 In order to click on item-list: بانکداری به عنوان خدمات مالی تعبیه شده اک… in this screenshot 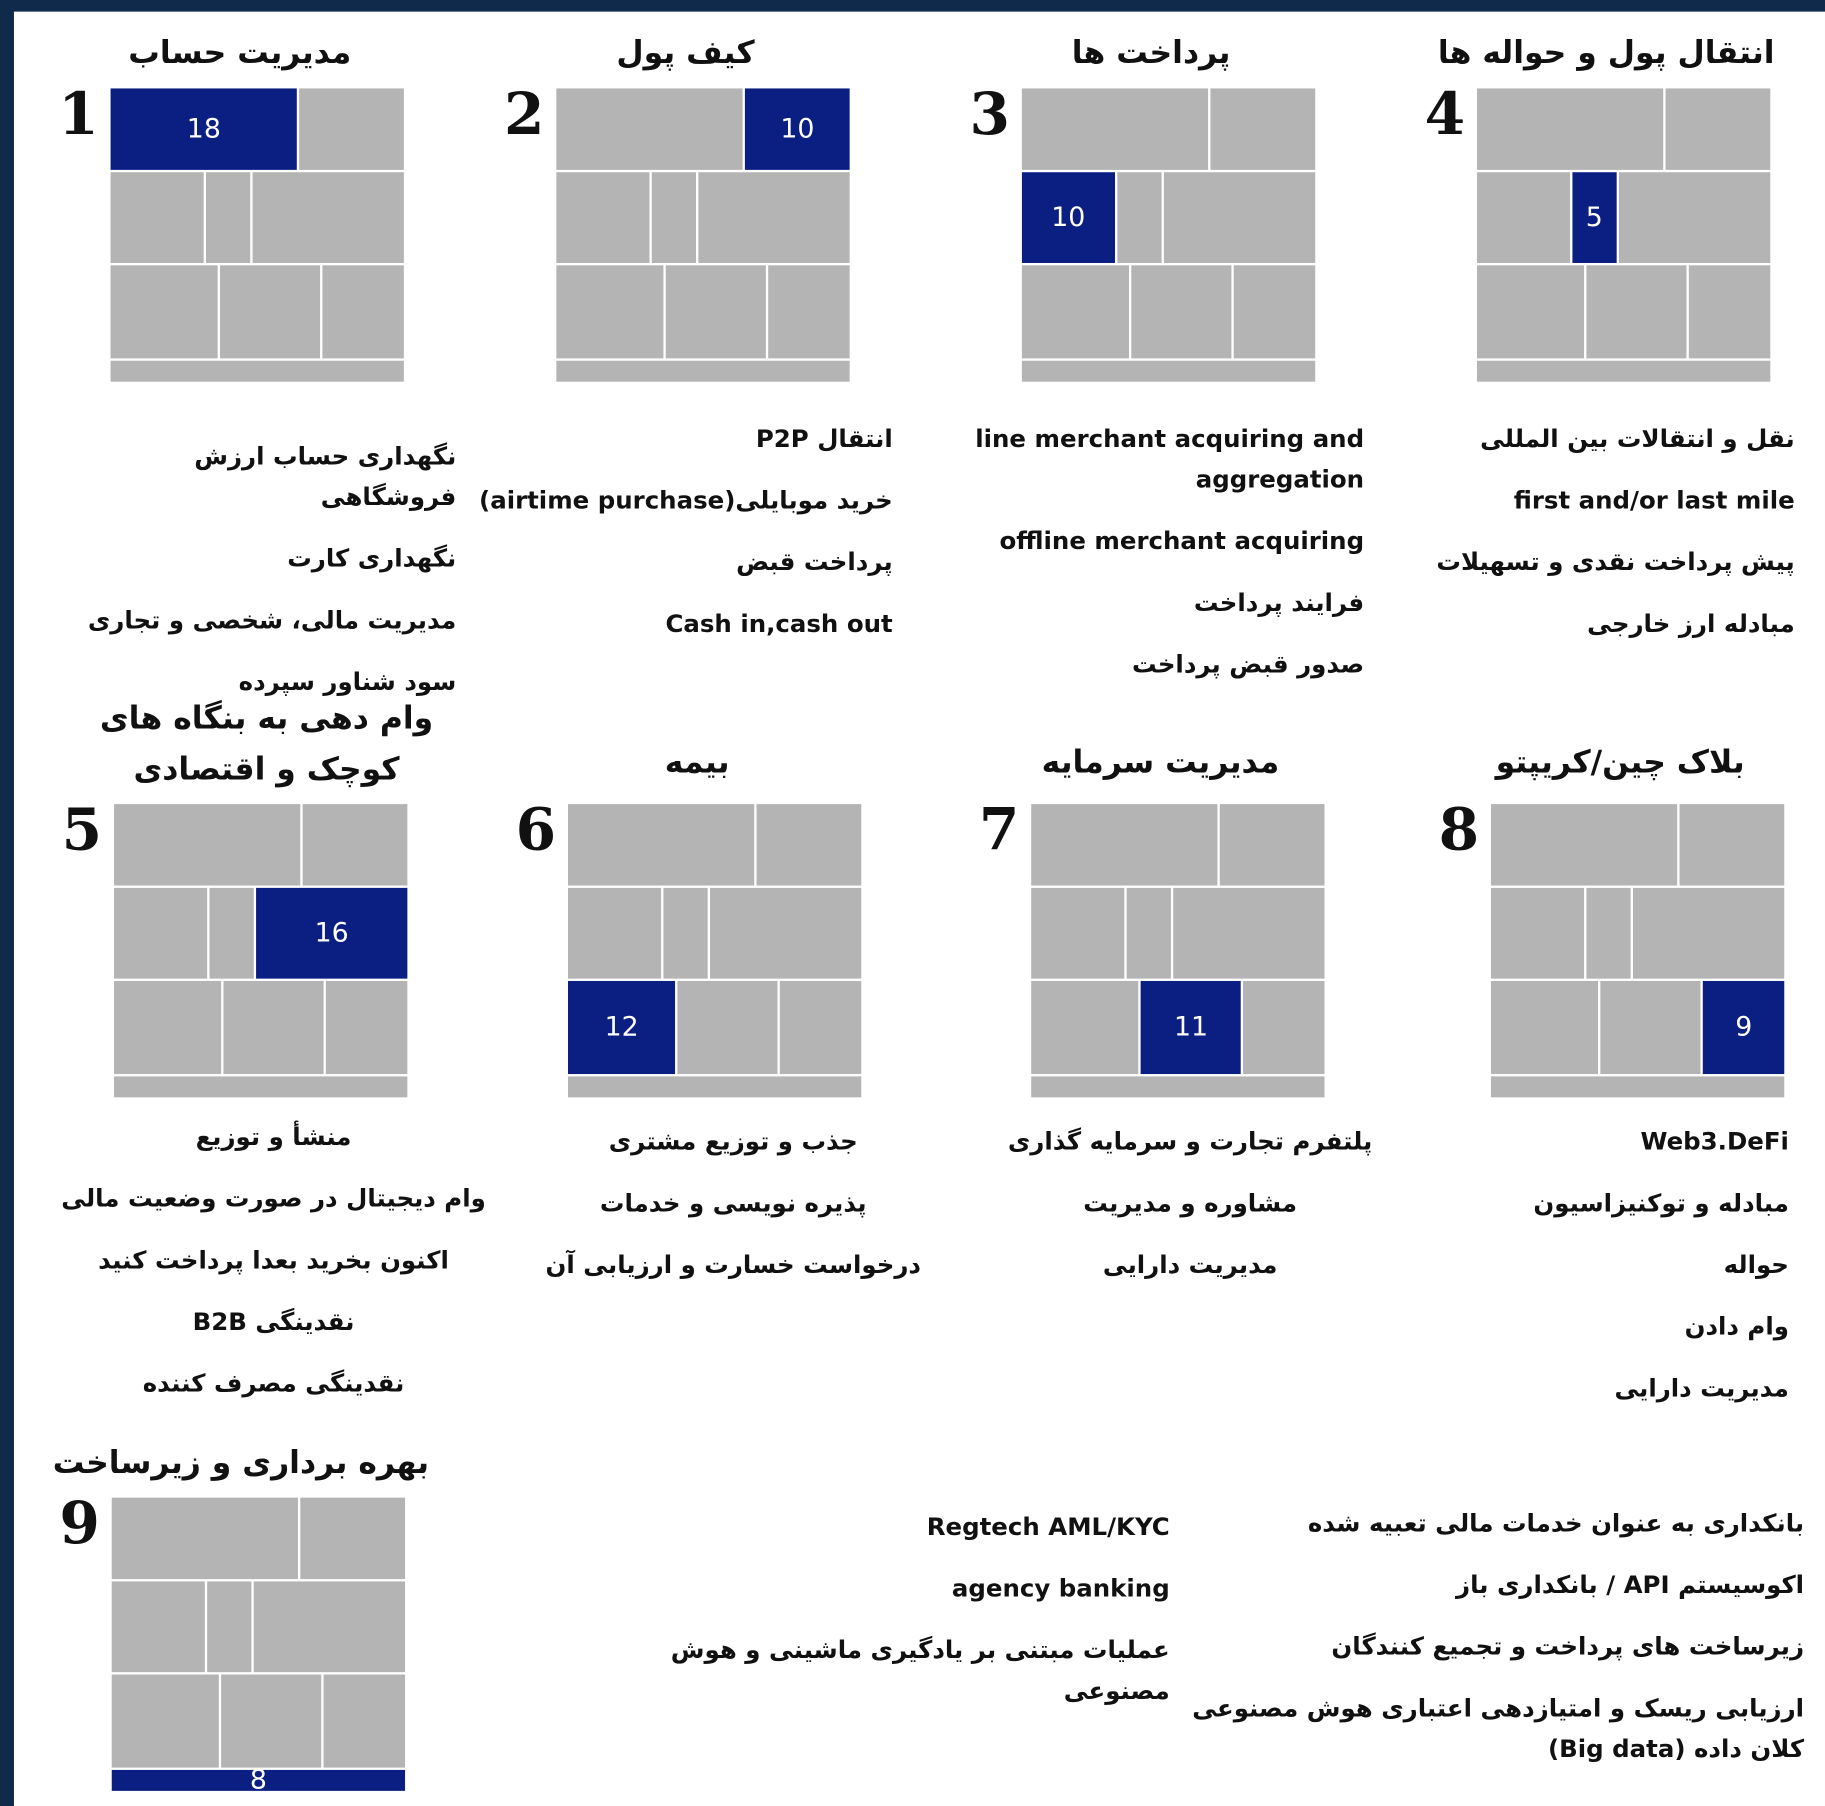, I will do `click(1497, 1646)`.